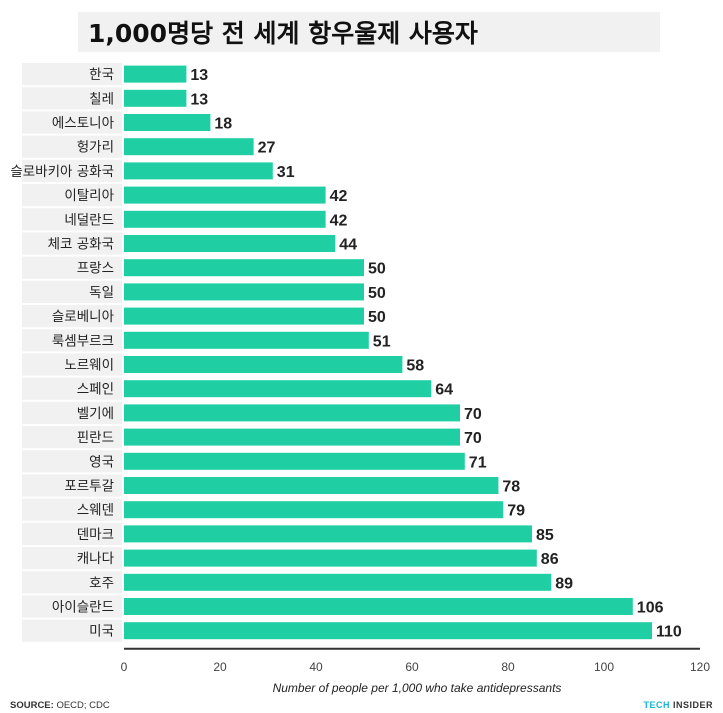 This screenshot has width=723, height=713. I want to click on brand-insider: INSIDER, so click(693, 705).